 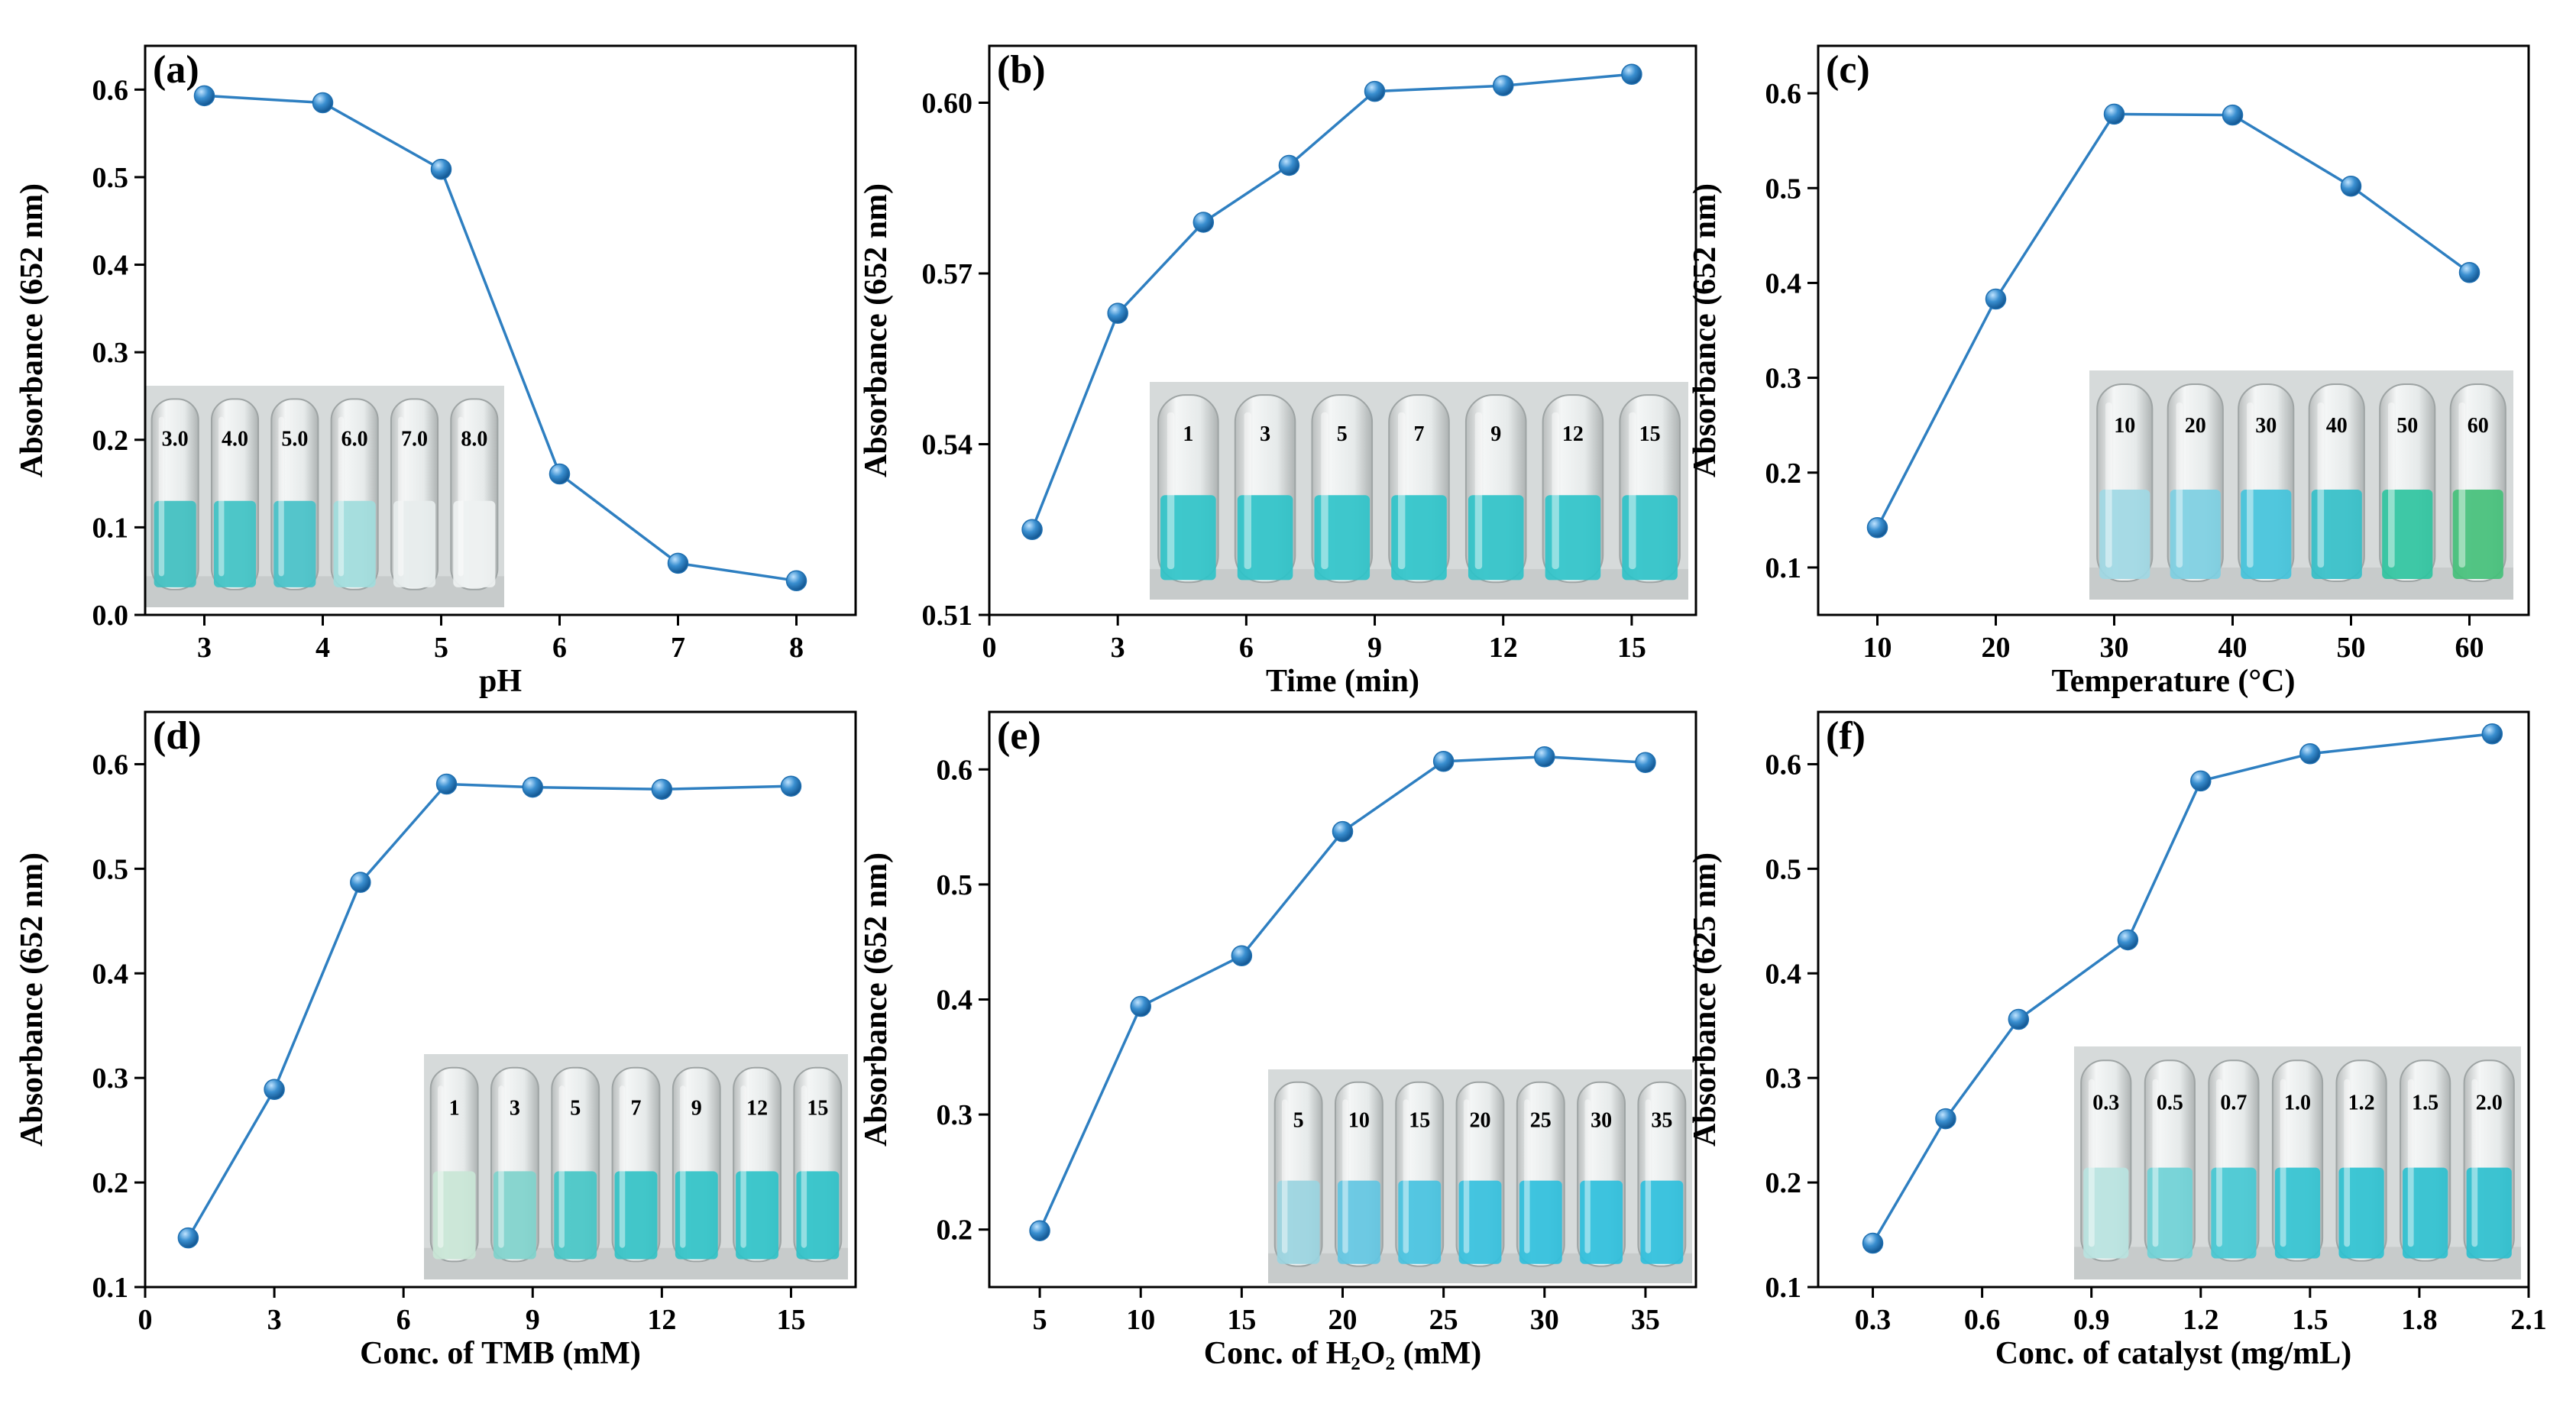 I want to click on vial-label: 3.0, so click(x=175, y=439).